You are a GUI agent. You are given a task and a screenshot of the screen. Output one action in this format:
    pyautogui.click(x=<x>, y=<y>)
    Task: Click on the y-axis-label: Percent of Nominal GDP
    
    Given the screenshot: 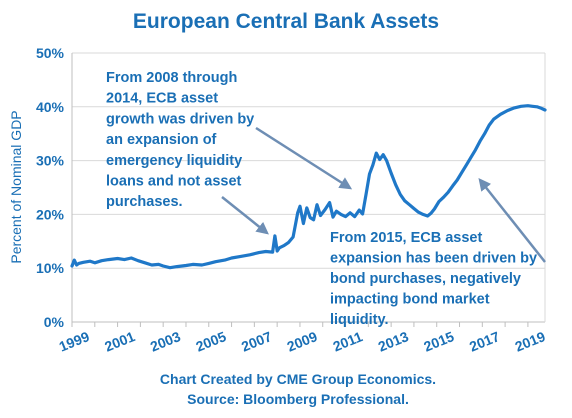 What is the action you would take?
    pyautogui.click(x=16, y=186)
    